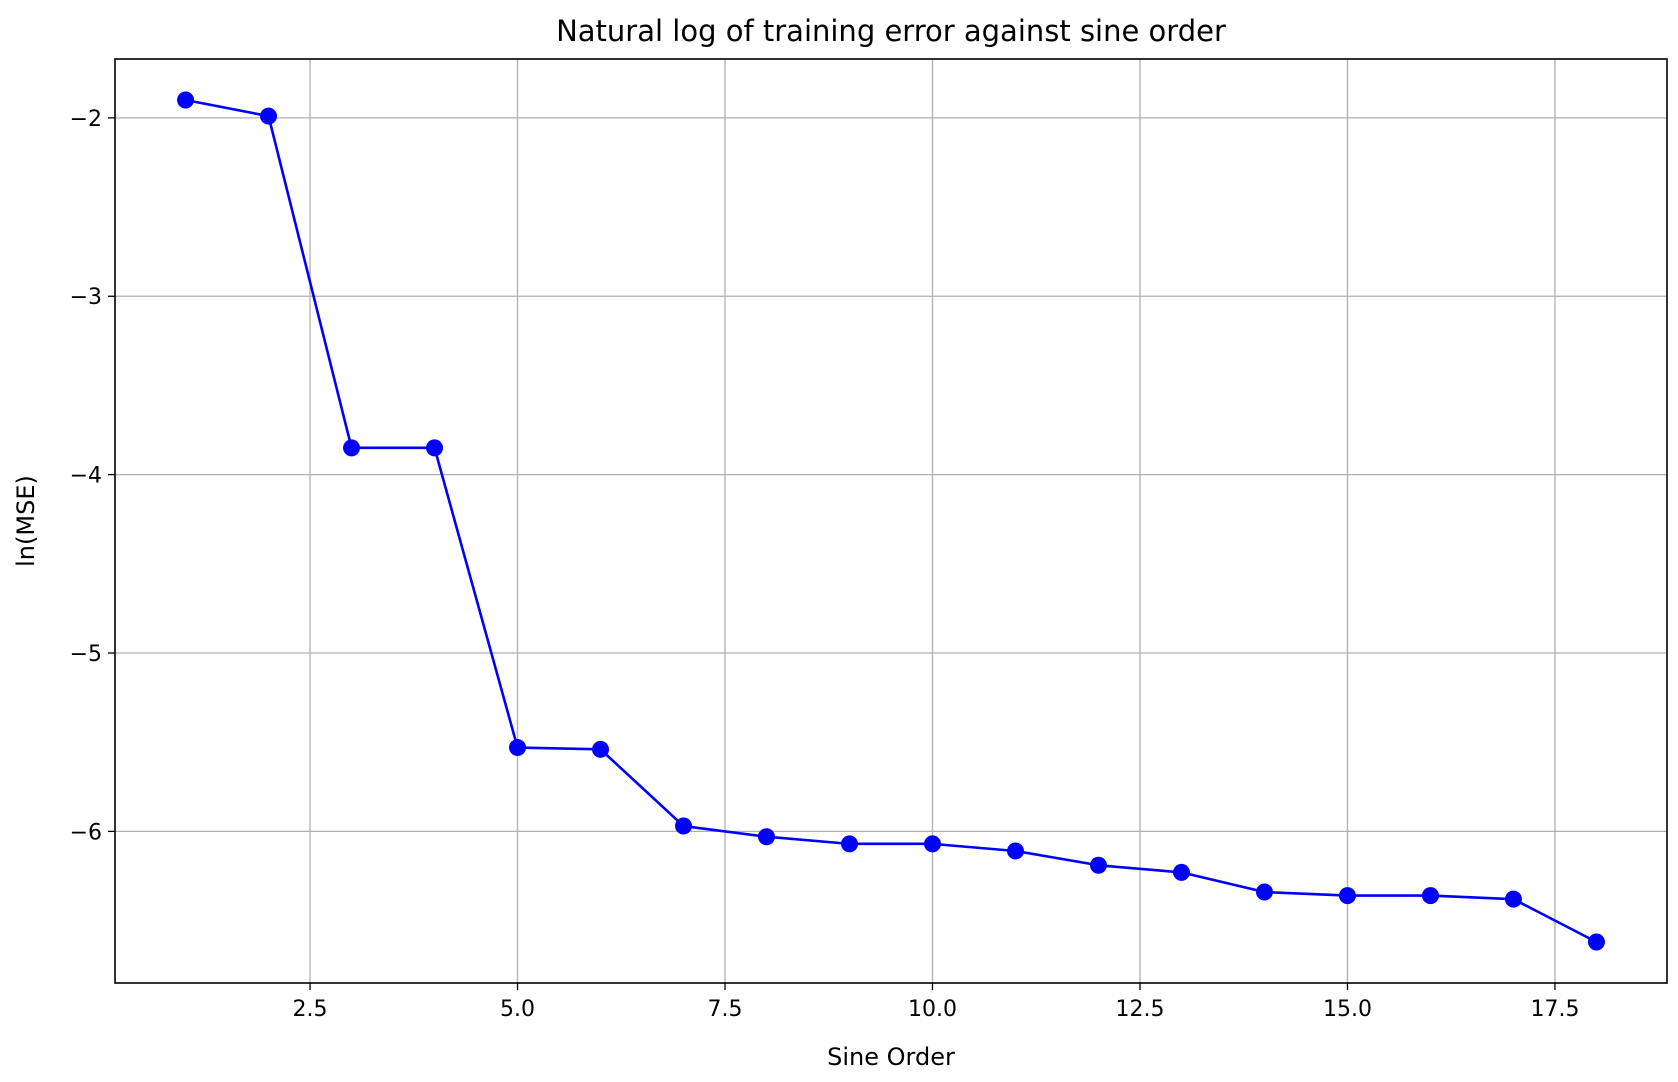 The height and width of the screenshot is (1082, 1678). Describe the element at coordinates (26, 521) in the screenshot. I see `y-axis-label: ln(MSE)` at that location.